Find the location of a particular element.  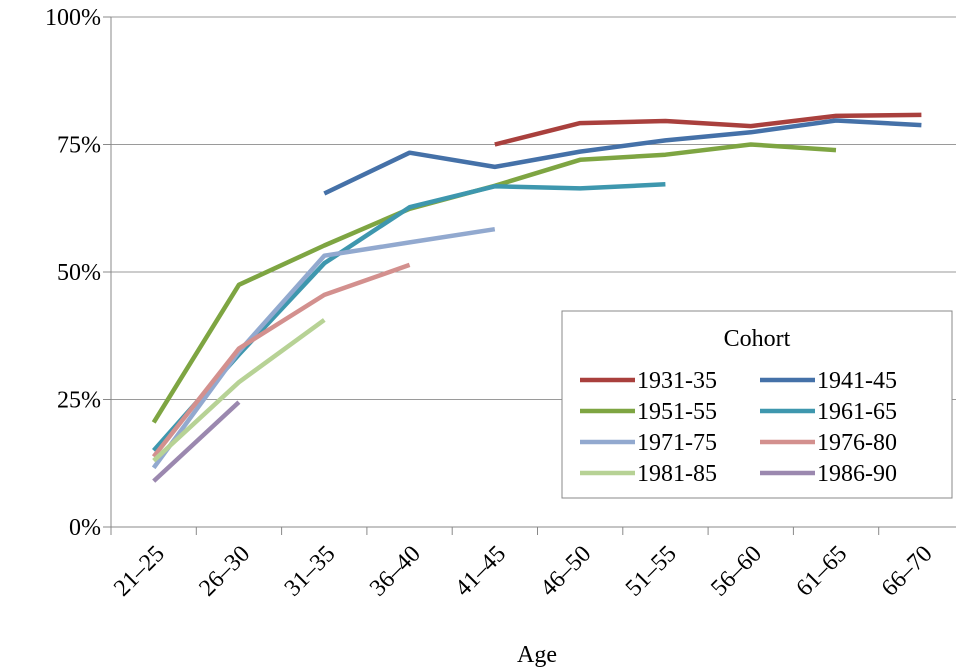

y-tick-label: 0% is located at coordinates (85, 528).